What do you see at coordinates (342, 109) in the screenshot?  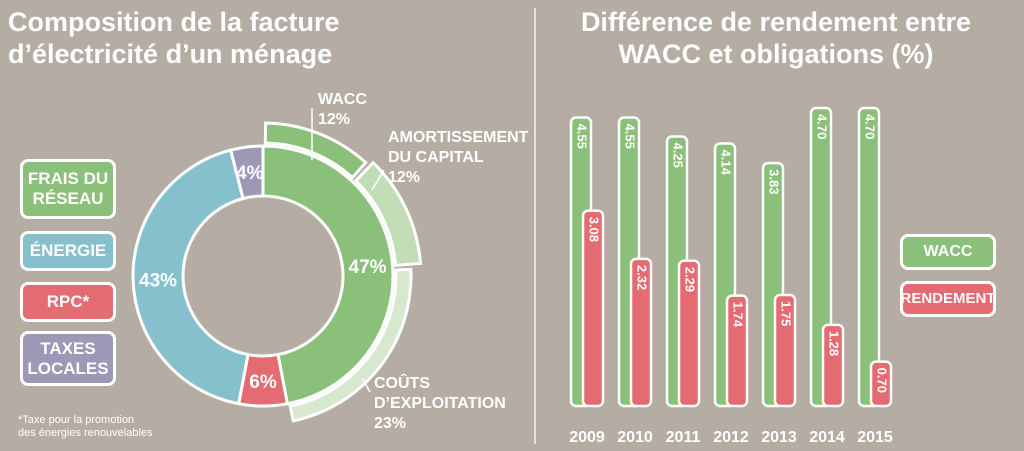 I see `outer-label-wacc: WACC 12%` at bounding box center [342, 109].